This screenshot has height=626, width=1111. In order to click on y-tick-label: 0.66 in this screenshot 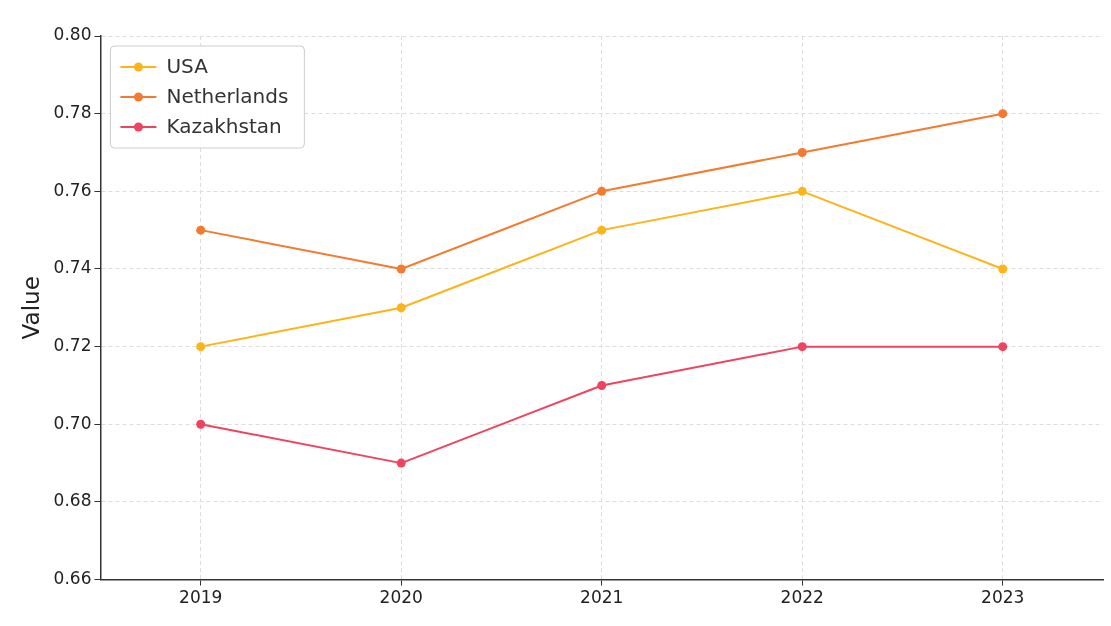, I will do `click(72, 578)`.